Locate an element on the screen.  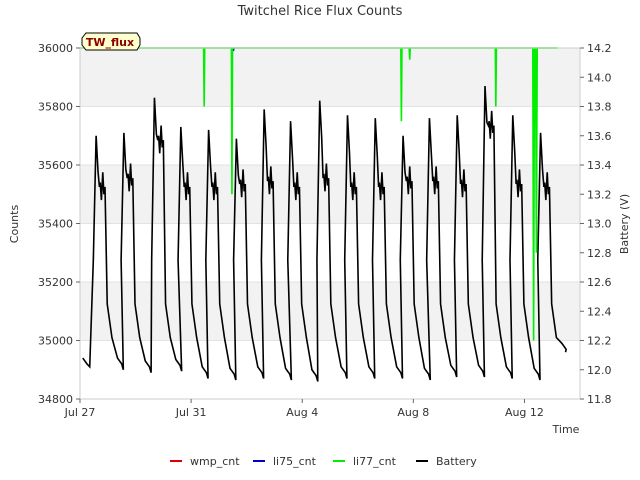
y-right-tick-label: 12.0 is located at coordinates (599, 370).